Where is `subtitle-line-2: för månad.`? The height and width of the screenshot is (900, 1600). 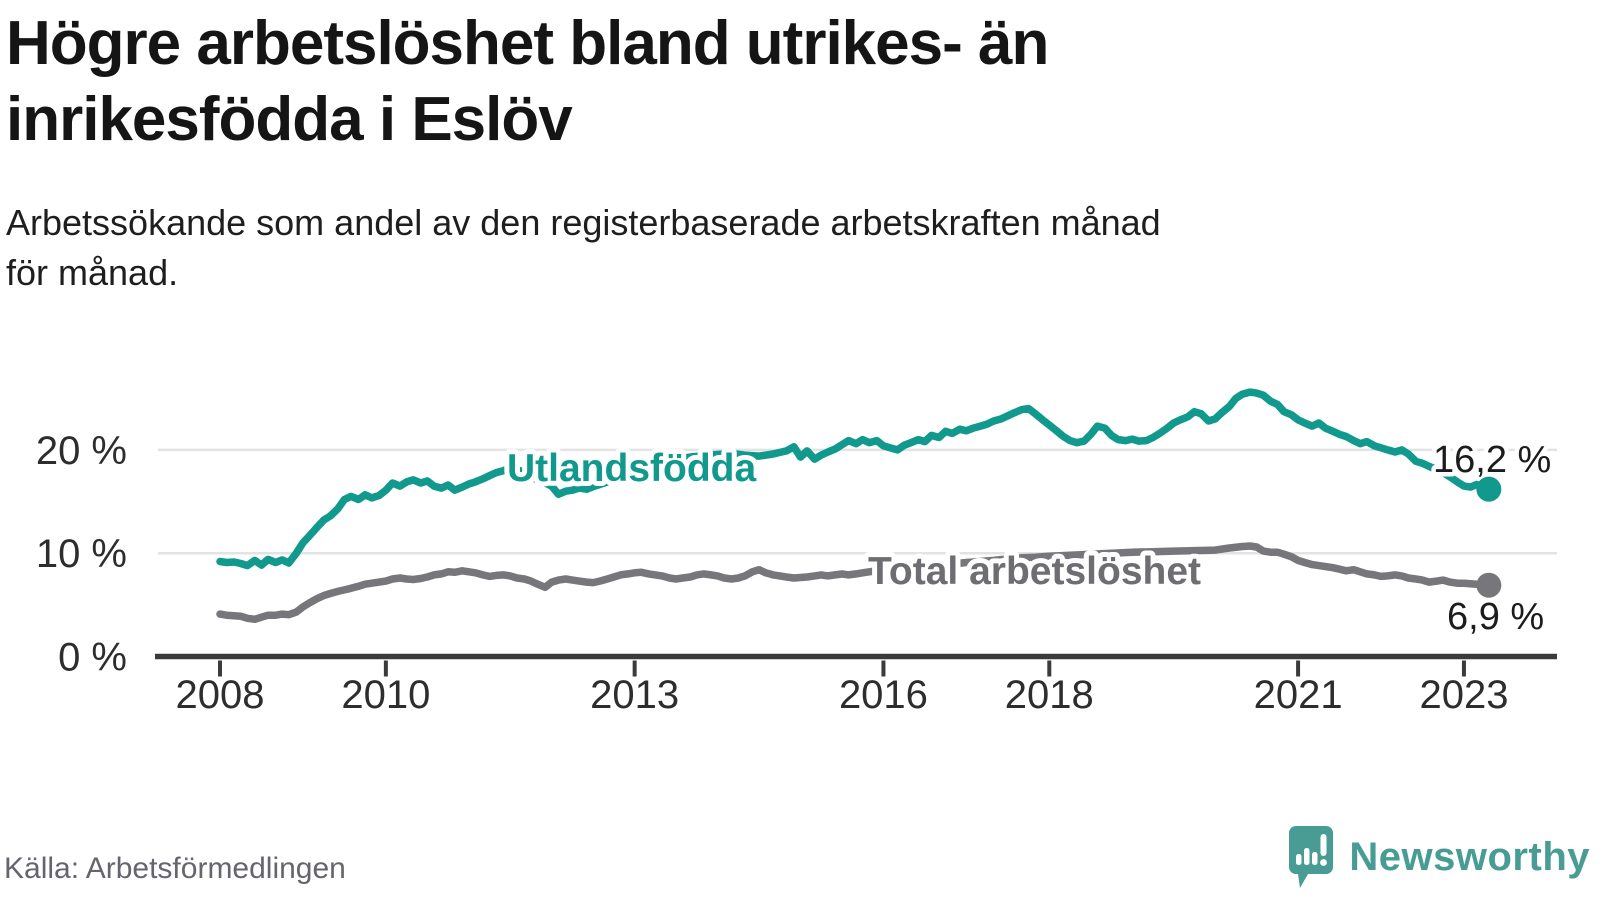 subtitle-line-2: för månad. is located at coordinates (92, 272).